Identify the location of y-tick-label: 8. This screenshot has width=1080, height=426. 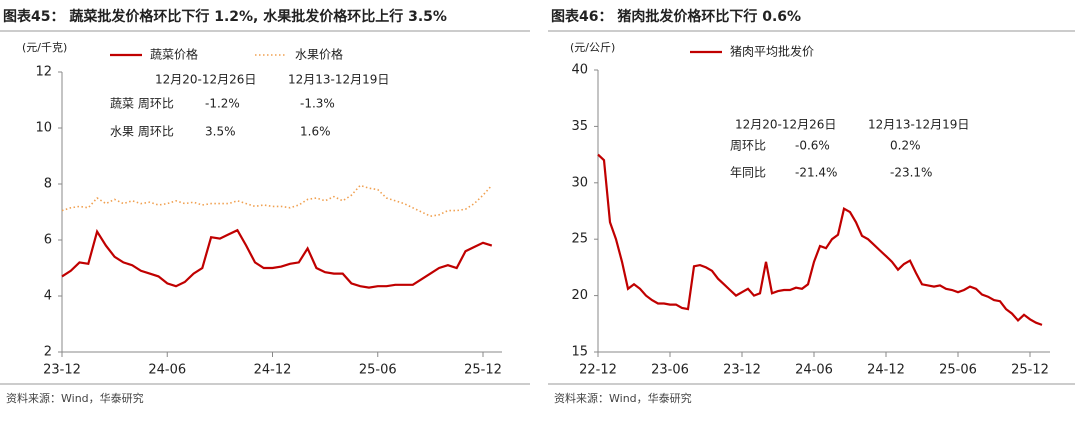
(48, 184).